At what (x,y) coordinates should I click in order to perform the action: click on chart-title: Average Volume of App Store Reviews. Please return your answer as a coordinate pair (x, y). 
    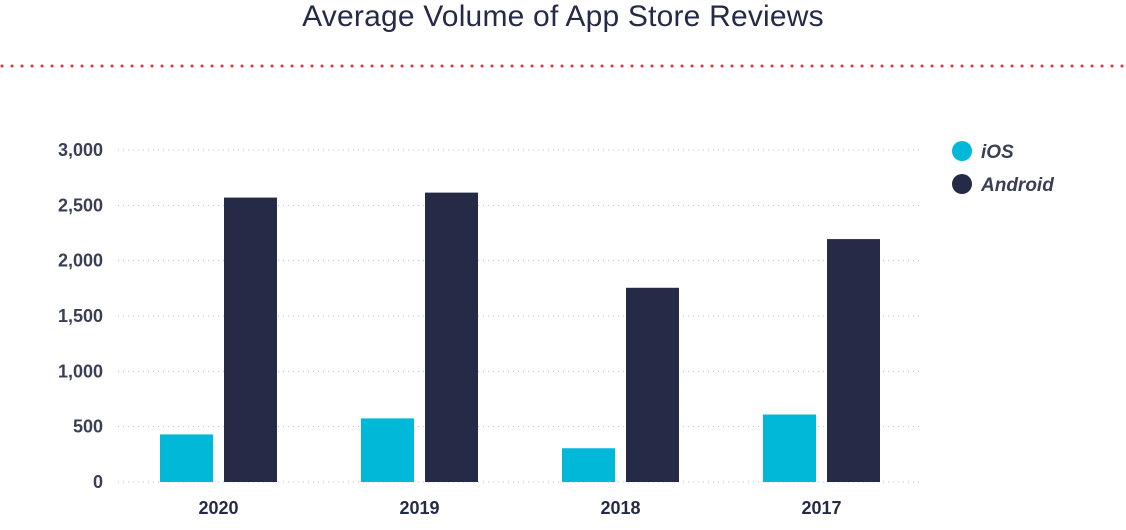
    Looking at the image, I should click on (563, 16).